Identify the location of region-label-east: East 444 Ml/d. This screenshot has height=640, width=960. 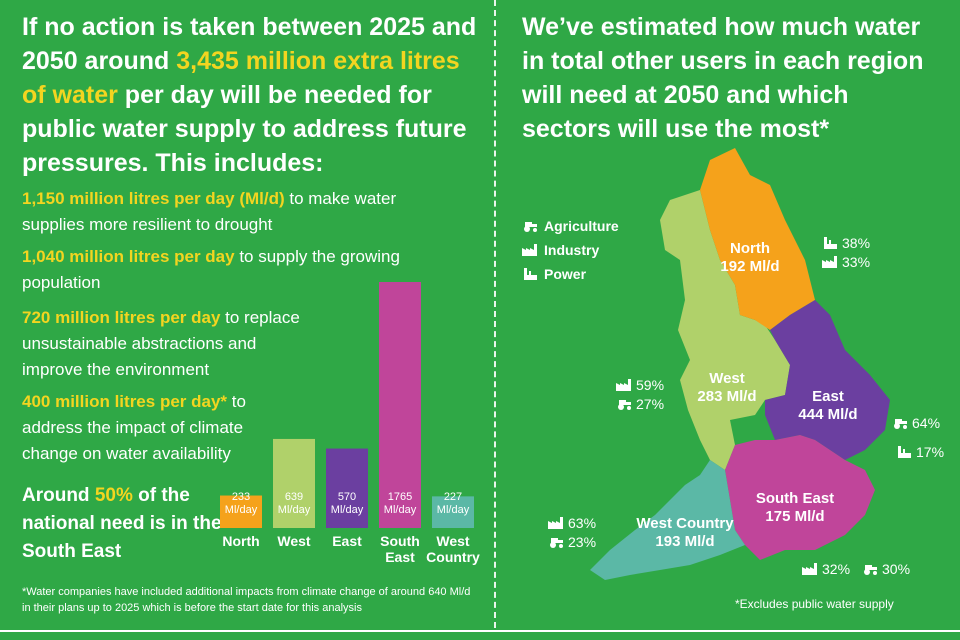
(828, 406).